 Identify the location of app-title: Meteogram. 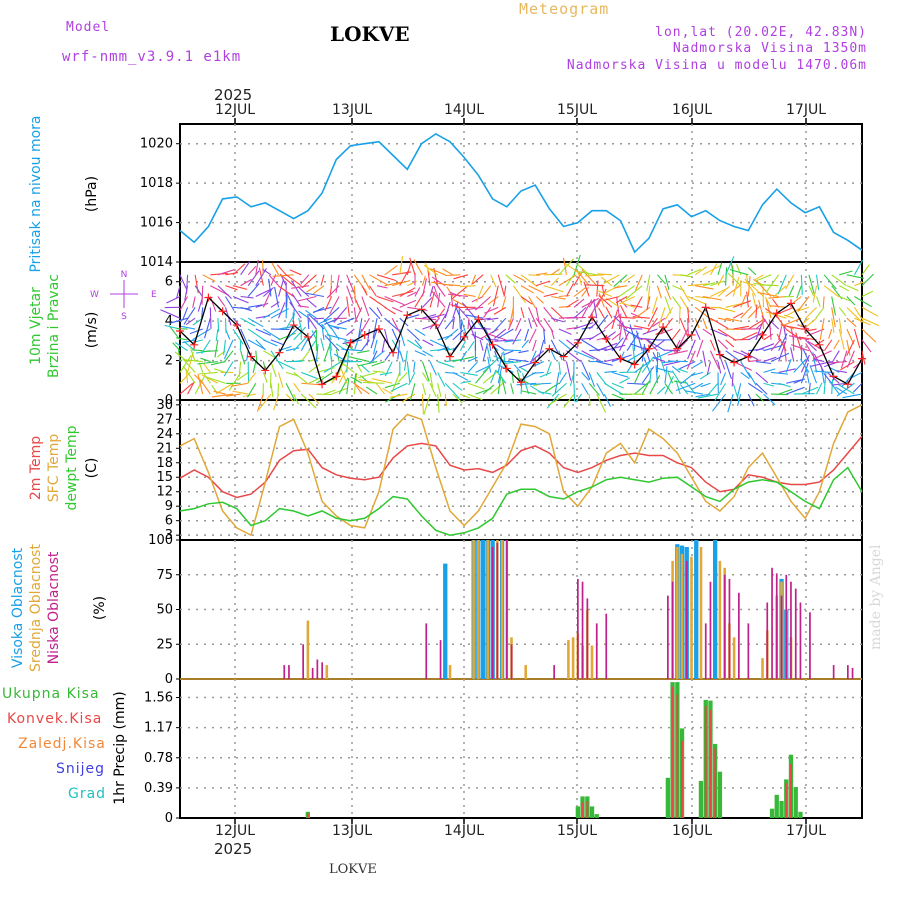
(564, 9).